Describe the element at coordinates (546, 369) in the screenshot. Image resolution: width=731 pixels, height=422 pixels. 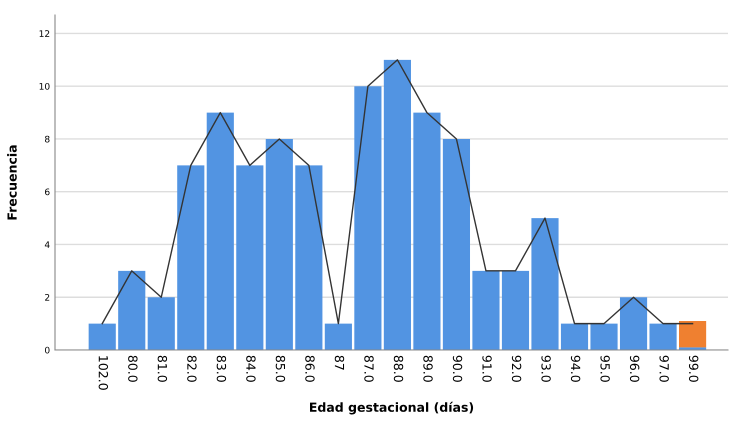
I see `x-tick-label: 93.0` at that location.